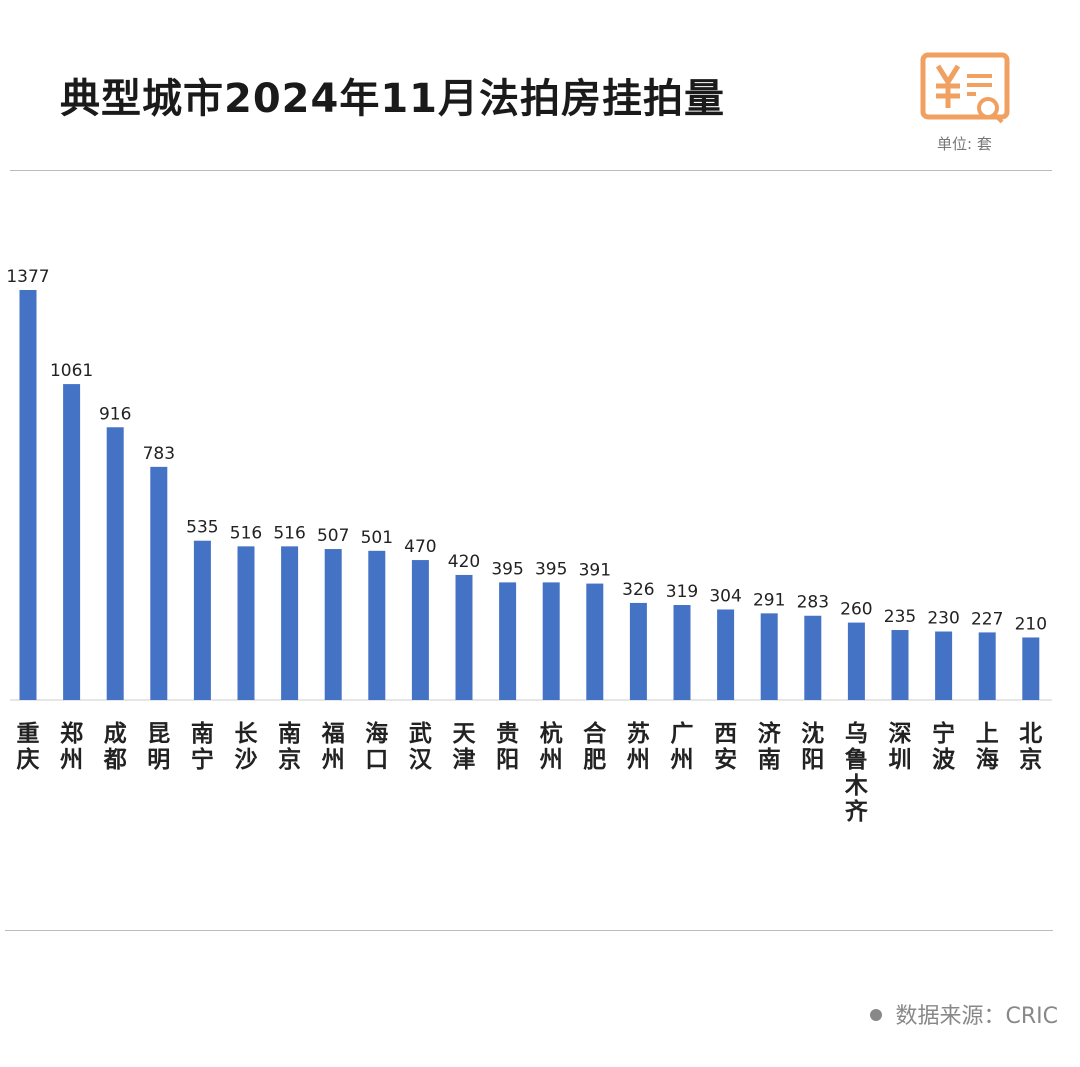  I want to click on data-label: 535, so click(202, 528).